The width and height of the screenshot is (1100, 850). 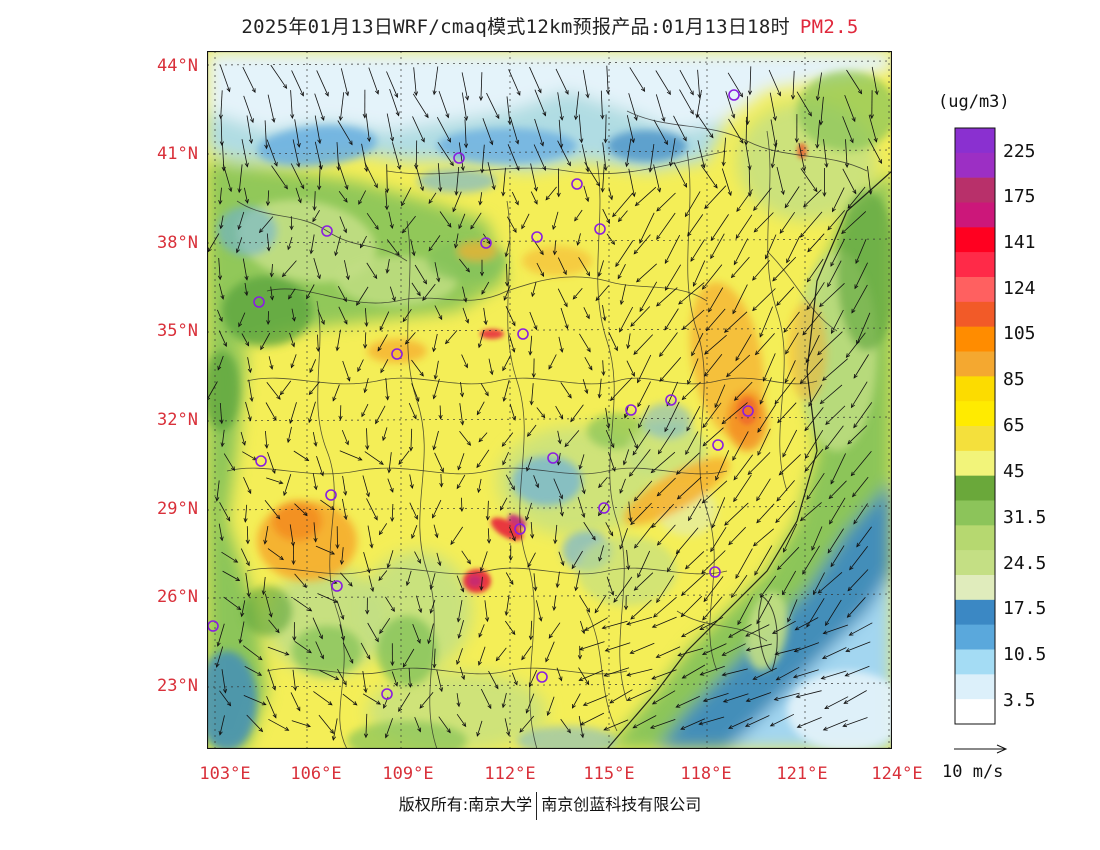 What do you see at coordinates (802, 774) in the screenshot?
I see `lon-label-121e: 121°E` at bounding box center [802, 774].